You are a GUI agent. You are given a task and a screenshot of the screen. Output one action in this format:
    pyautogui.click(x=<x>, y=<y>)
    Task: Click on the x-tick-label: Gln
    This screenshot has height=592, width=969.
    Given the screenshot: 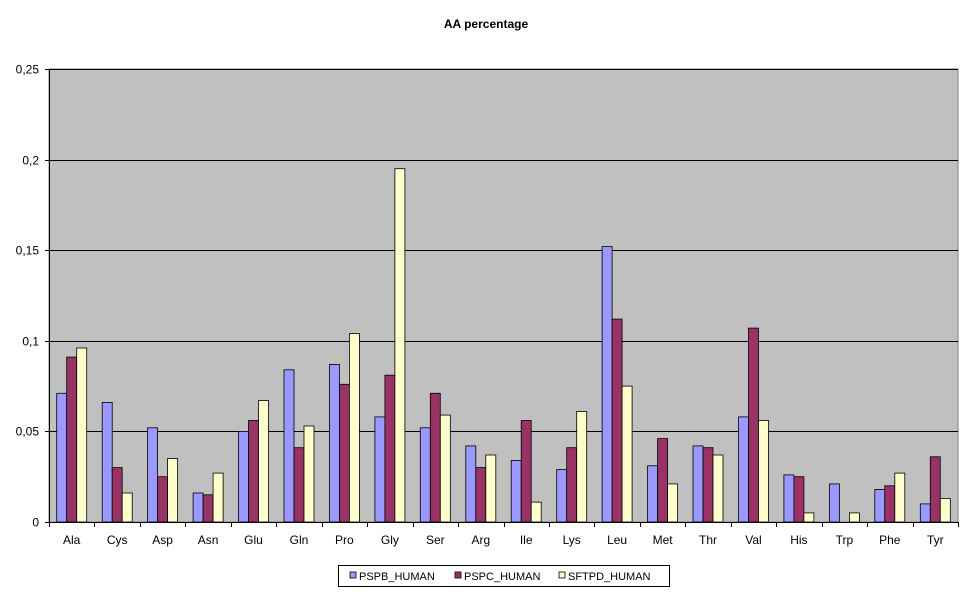 What is the action you would take?
    pyautogui.click(x=299, y=540)
    